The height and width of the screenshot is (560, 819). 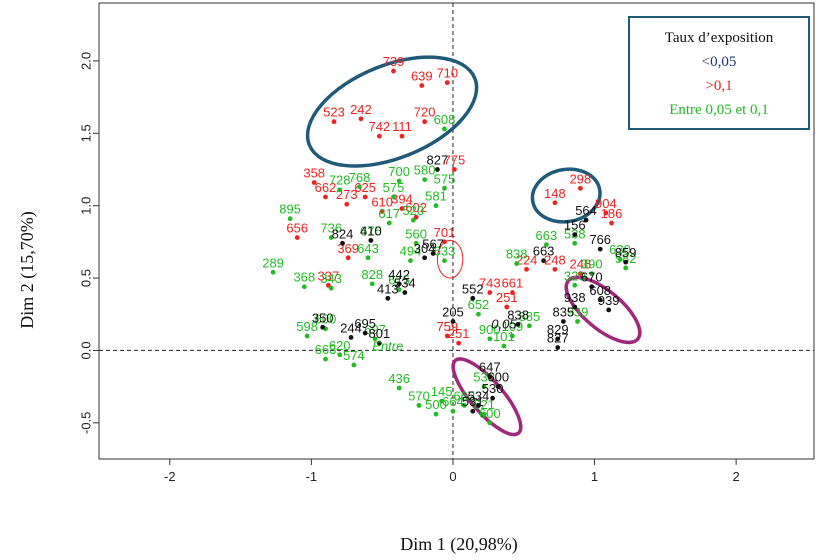 What do you see at coordinates (85, 206) in the screenshot?
I see `y-tick-label: 1.0` at bounding box center [85, 206].